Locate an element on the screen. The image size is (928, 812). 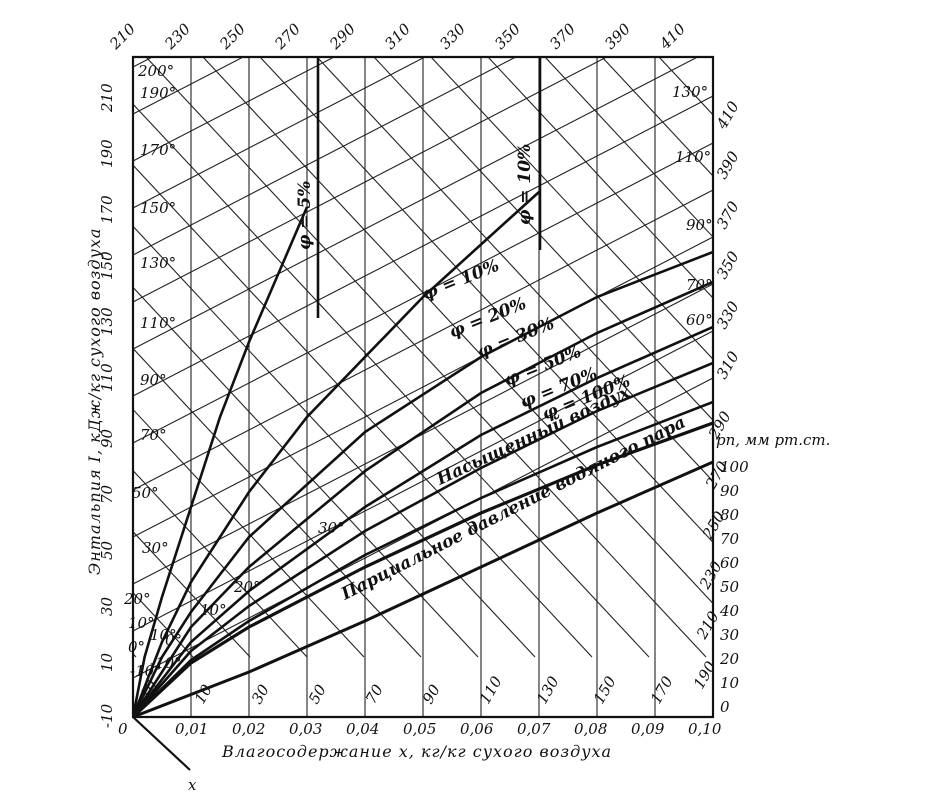
left-tick-label: 50 is located at coordinates (107, 550).